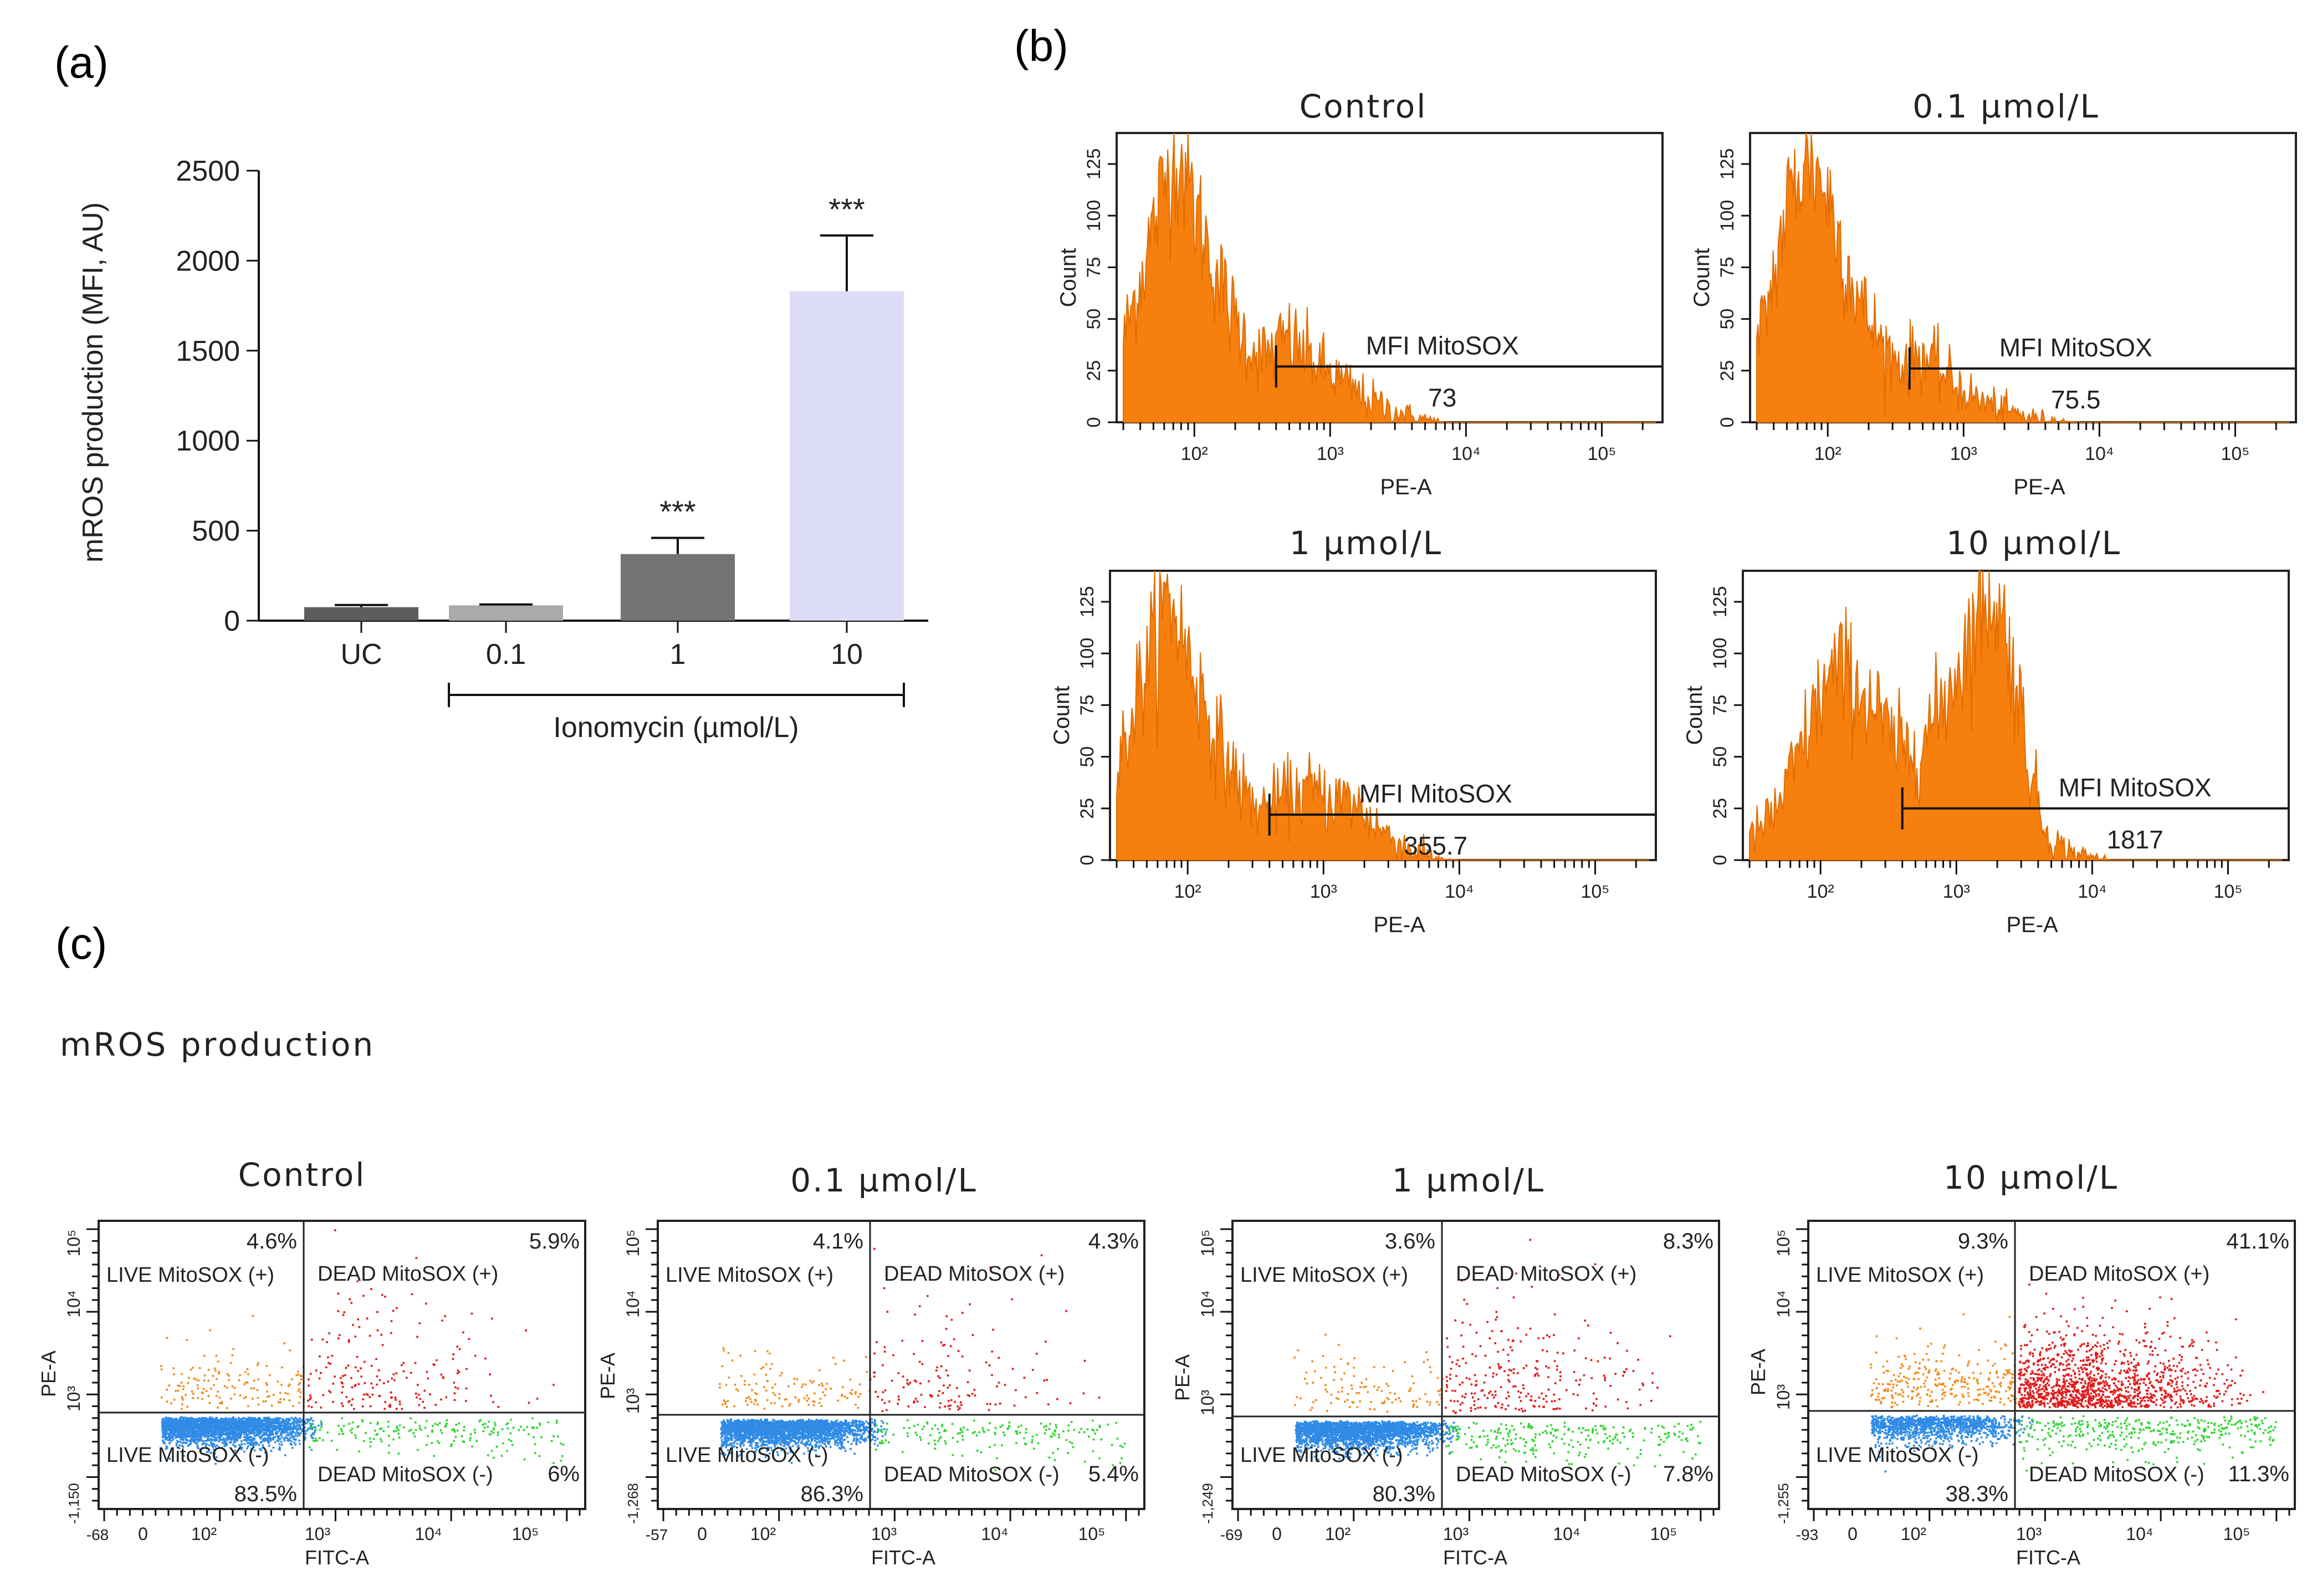  Describe the element at coordinates (2074, 1378) in the screenshot. I see `scatter-points` at that location.